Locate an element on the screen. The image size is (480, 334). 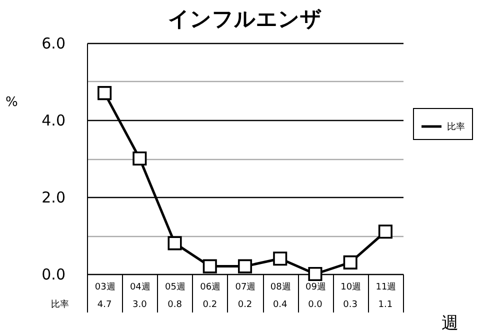
legend-label: 比率 is located at coordinates (456, 127).